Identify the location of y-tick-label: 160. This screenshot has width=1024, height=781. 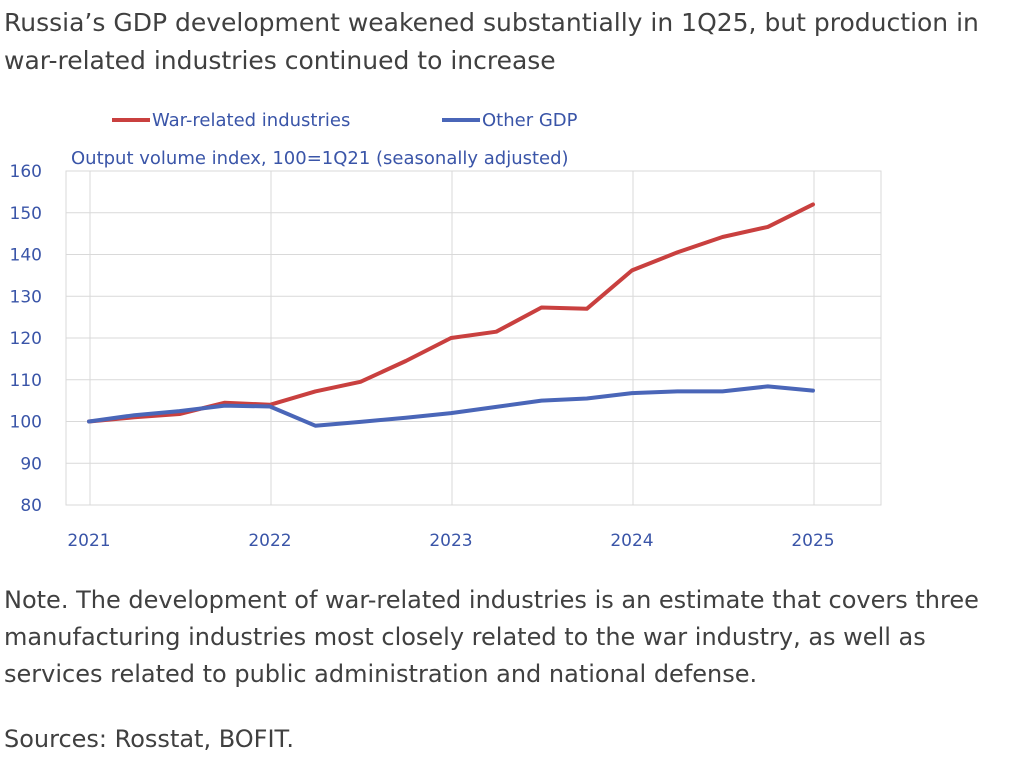
(26, 172).